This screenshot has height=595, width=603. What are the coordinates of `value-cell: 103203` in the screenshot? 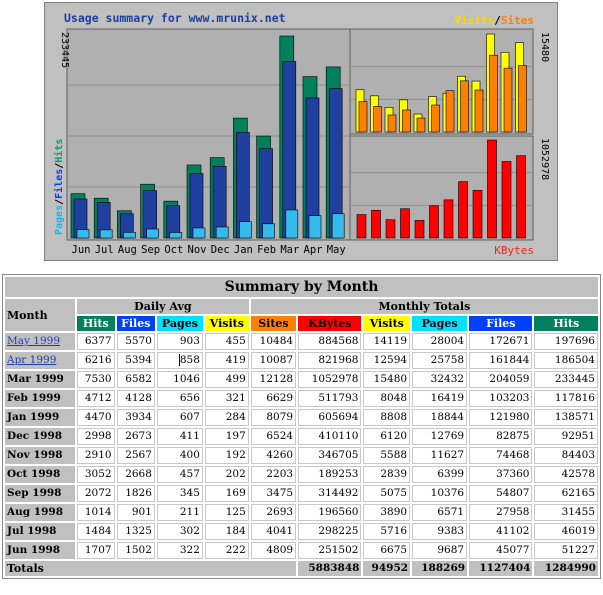 It's located at (501, 398).